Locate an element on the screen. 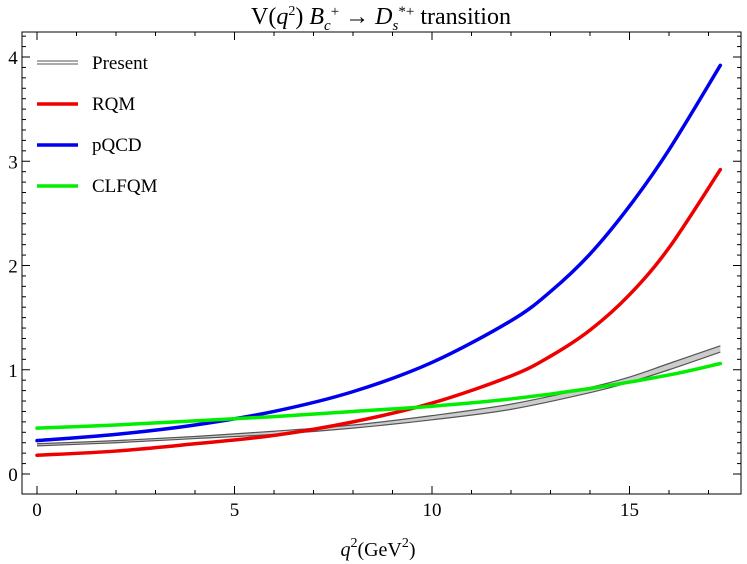 This screenshot has height=564, width=747. y-tick-label: 4 is located at coordinates (13, 58).